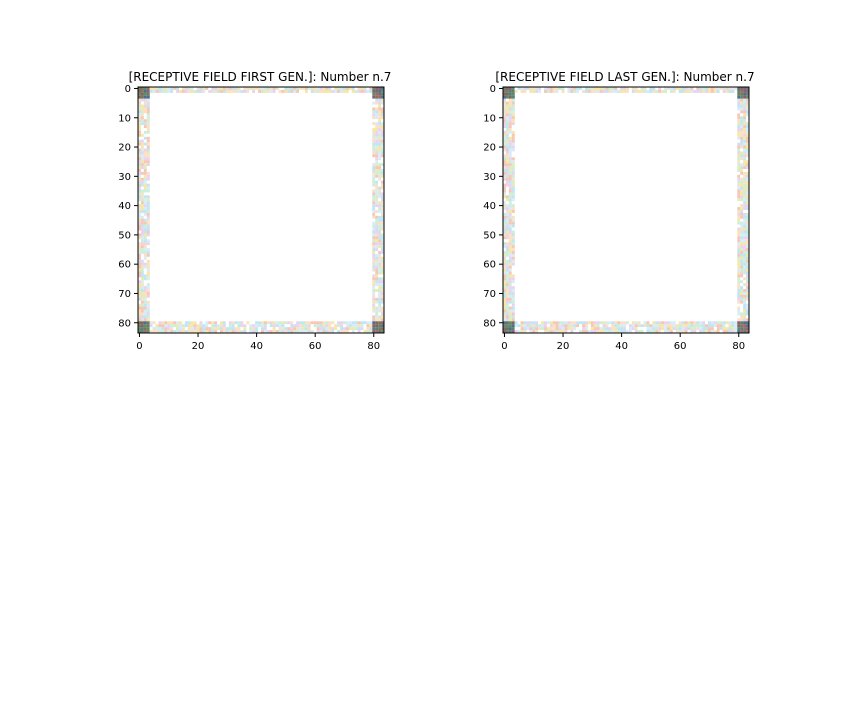 This screenshot has height=720, width=864. Describe the element at coordinates (489, 177) in the screenshot. I see `y-tick-label: 30` at that location.